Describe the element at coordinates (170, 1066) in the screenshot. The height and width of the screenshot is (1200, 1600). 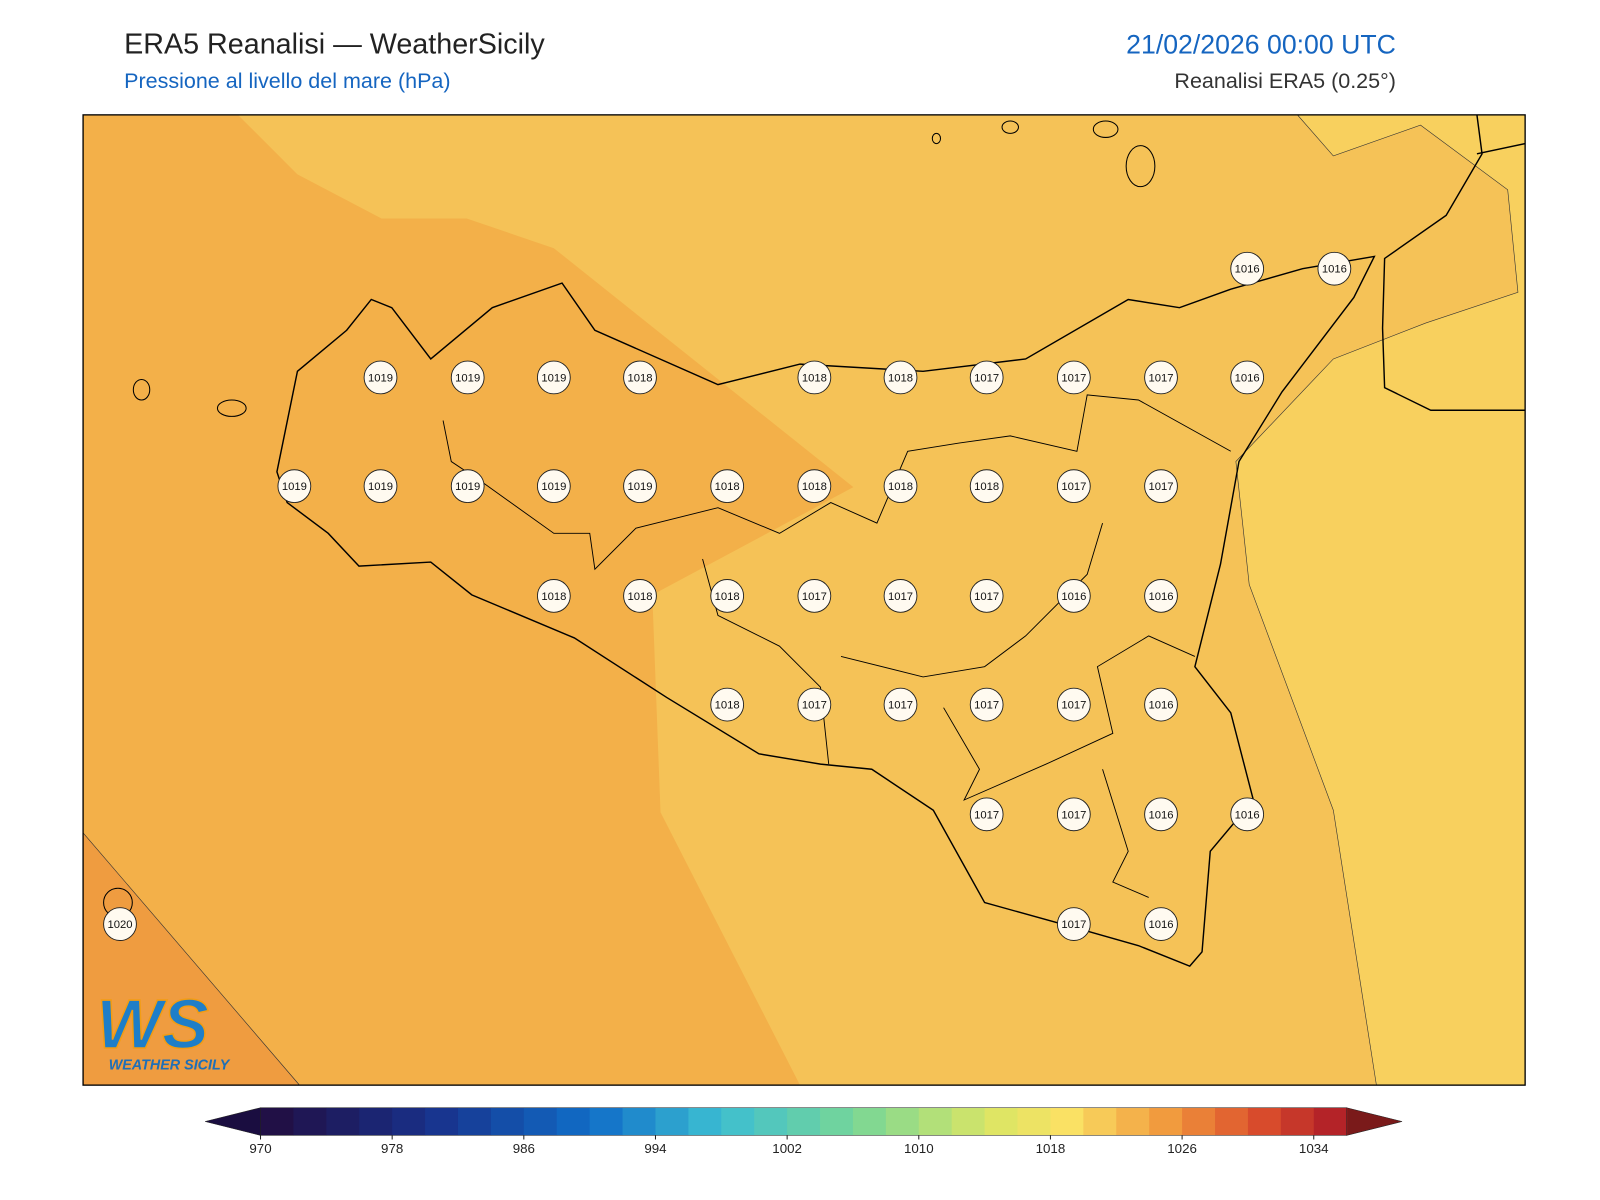
I see `logo-name: WEATHER SICILY` at that location.